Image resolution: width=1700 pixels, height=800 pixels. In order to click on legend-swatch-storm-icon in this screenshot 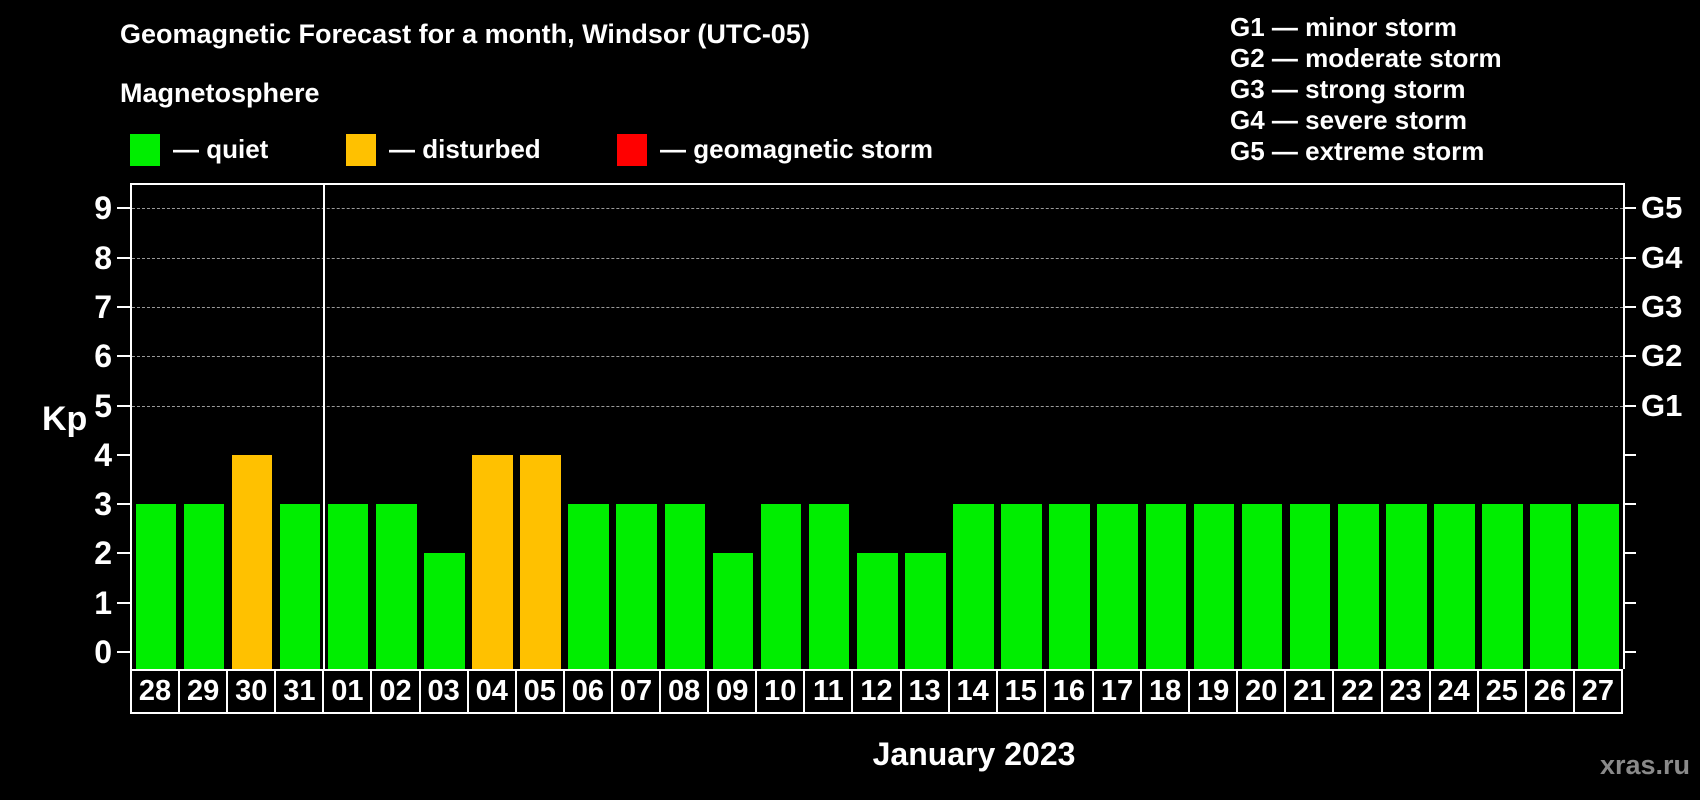, I will do `click(632, 149)`.